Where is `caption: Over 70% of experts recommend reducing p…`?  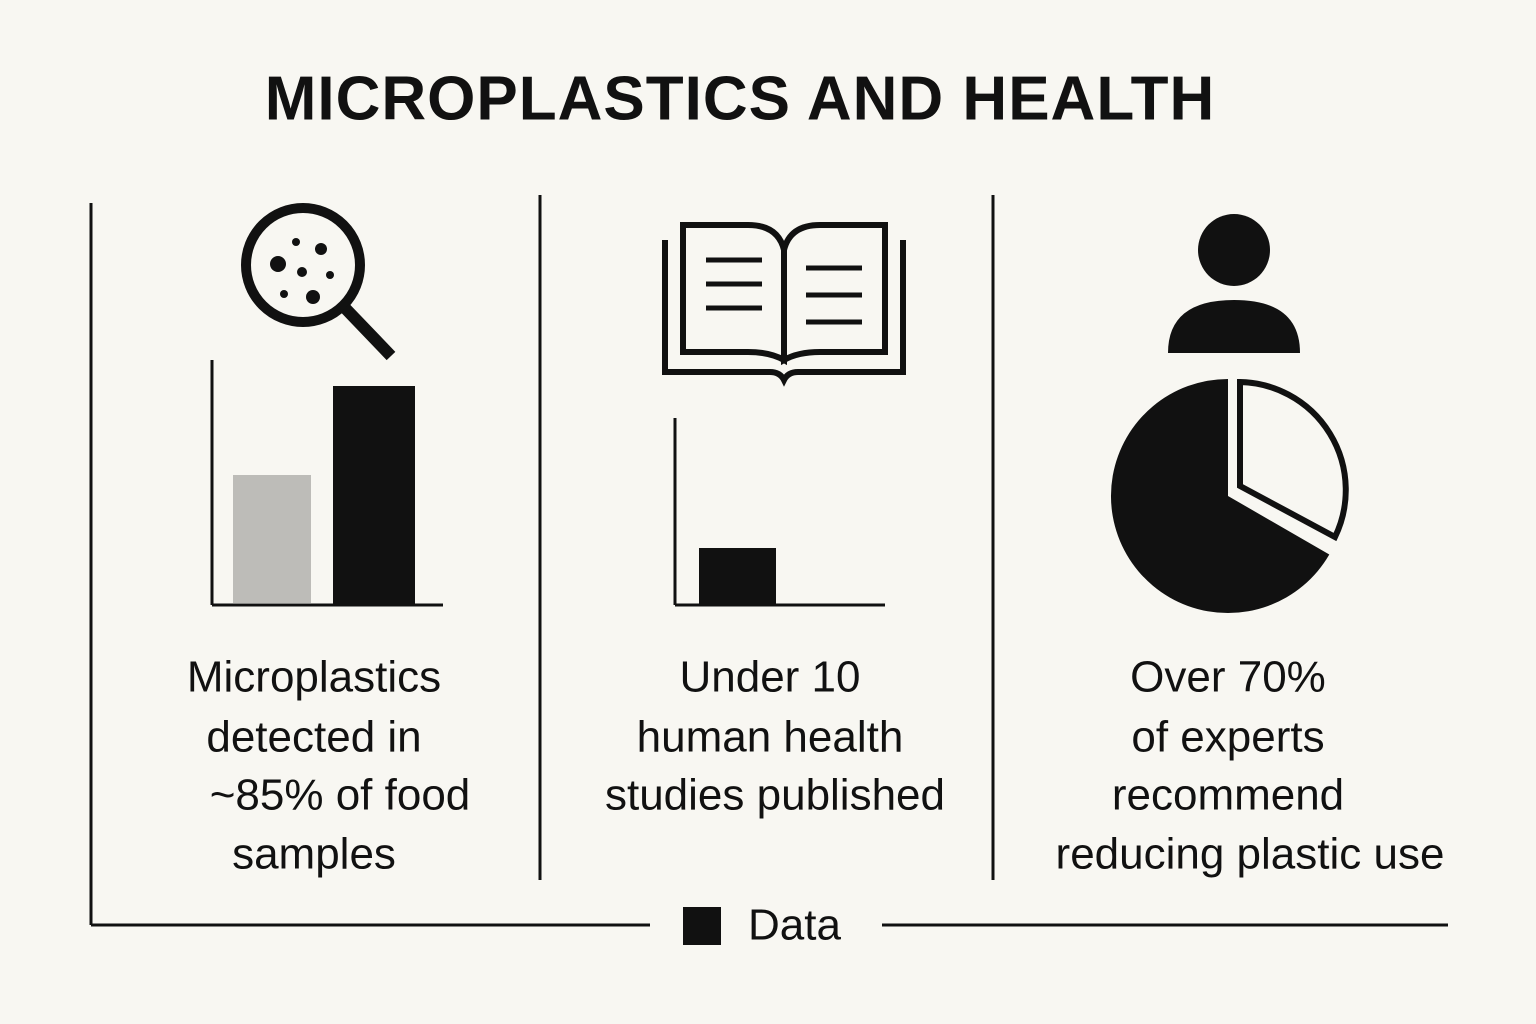
caption: Over 70% of experts recommend reducing p… is located at coordinates (1250, 766).